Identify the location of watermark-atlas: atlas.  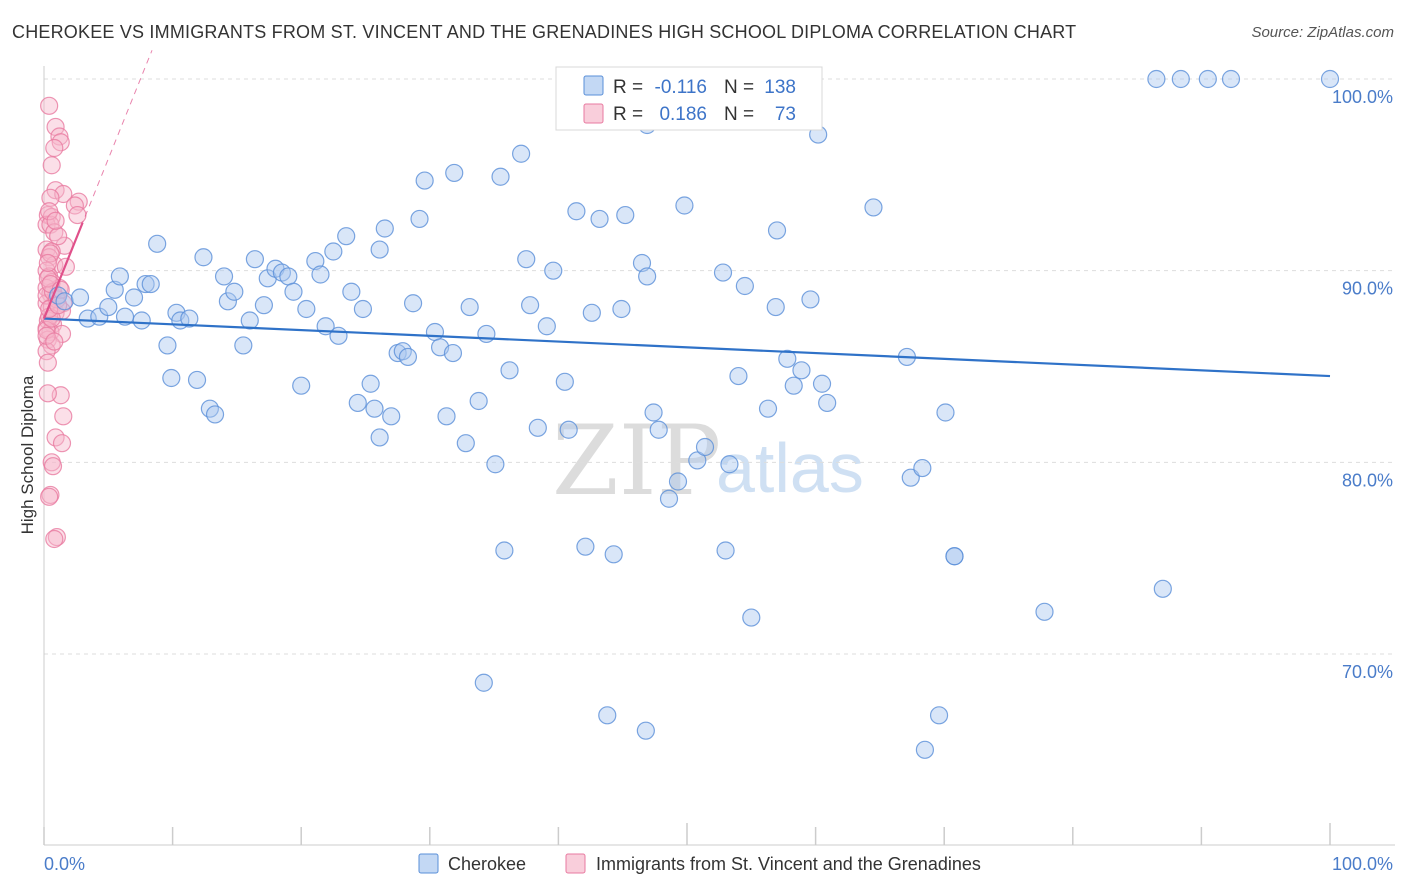
(790, 468).